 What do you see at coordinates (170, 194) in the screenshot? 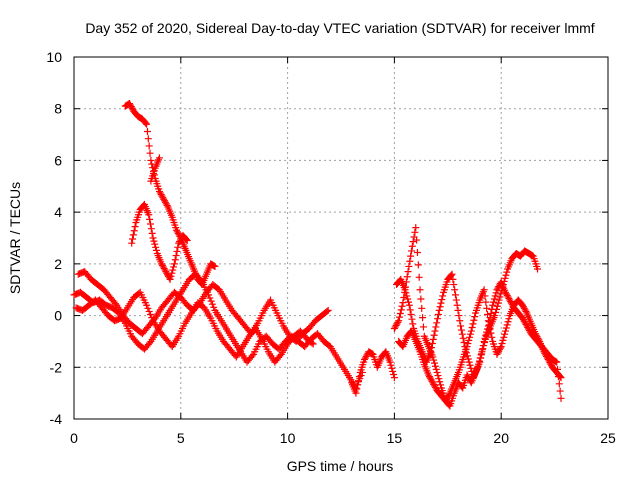
I see `series-track-d` at bounding box center [170, 194].